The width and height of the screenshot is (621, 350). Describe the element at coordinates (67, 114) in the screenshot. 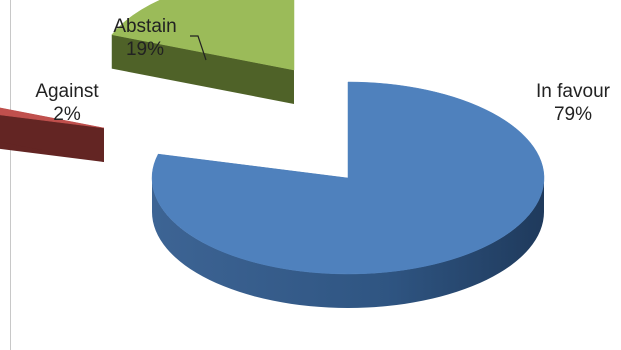

I see `slice-value-against: 2%` at that location.